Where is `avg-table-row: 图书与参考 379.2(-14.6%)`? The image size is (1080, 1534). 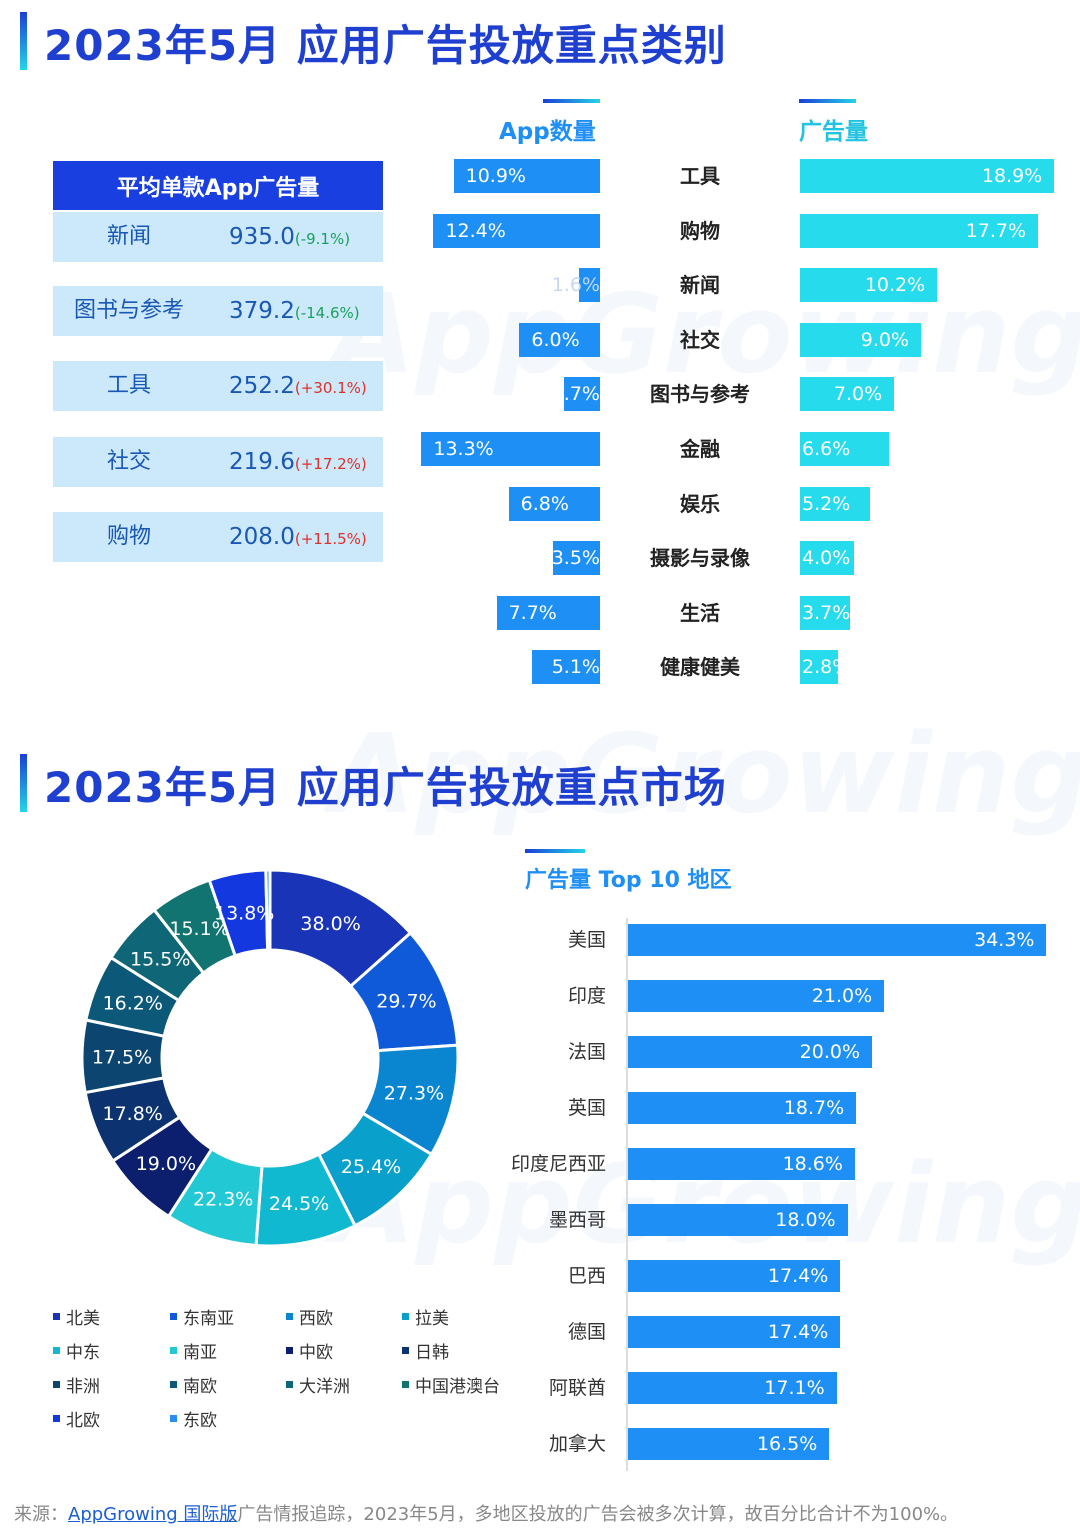
avg-table-row: 图书与参考 379.2(-14.6%) is located at coordinates (218, 311).